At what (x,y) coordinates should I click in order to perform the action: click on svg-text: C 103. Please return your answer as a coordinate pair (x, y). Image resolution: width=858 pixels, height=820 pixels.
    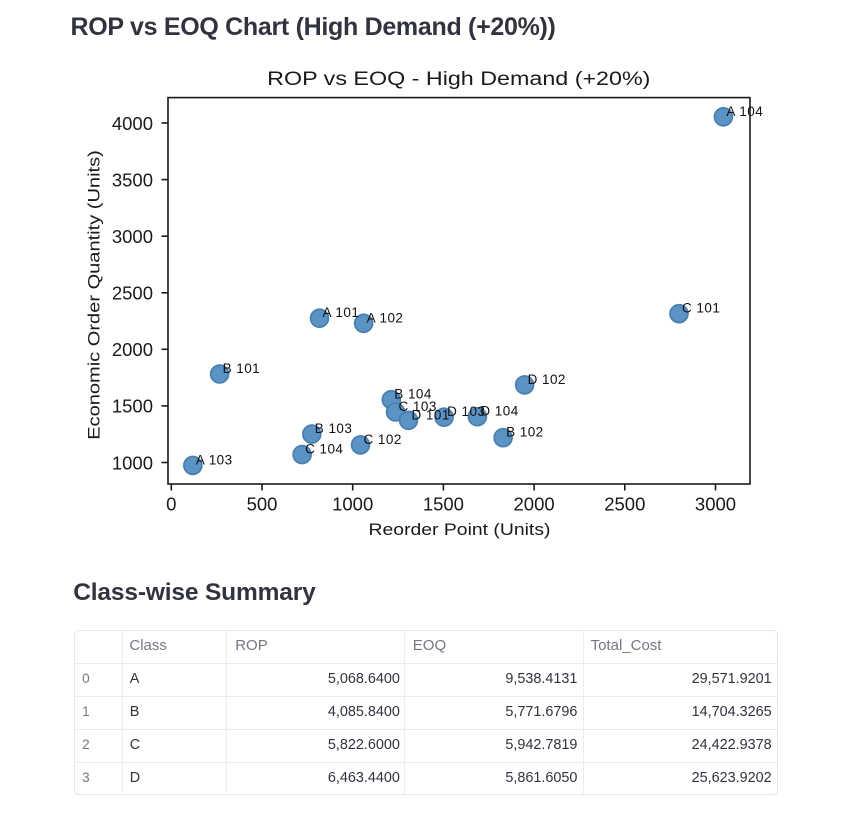
    Looking at the image, I should click on (418, 406).